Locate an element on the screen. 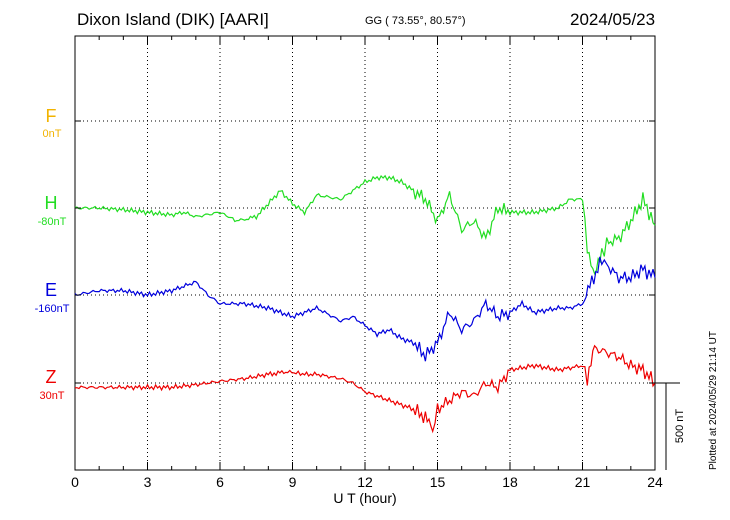 The image size is (730, 520). x-tick-label: 15 is located at coordinates (438, 482).